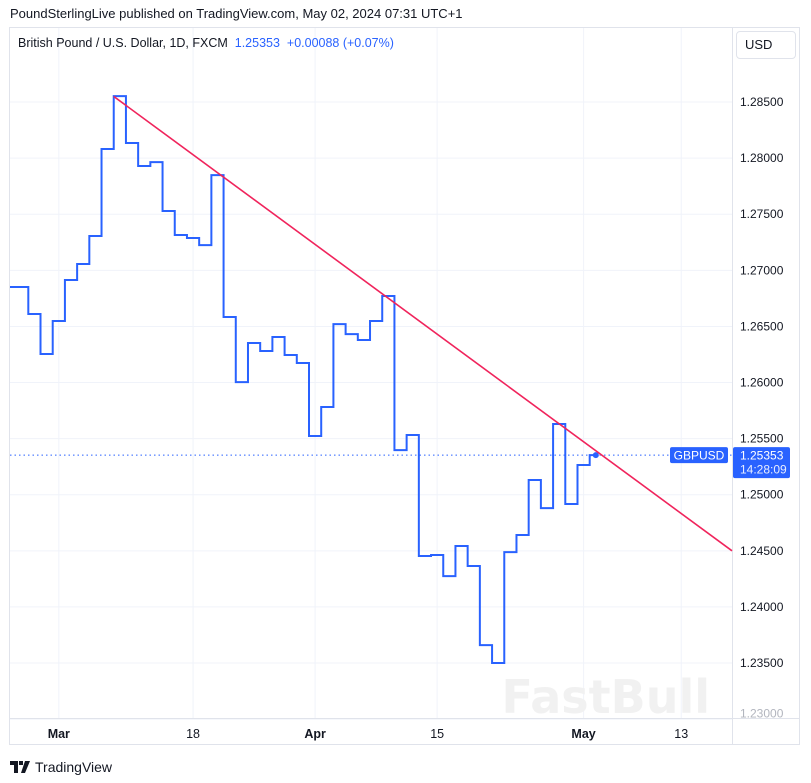 Image resolution: width=811 pixels, height=783 pixels. Describe the element at coordinates (766, 45) in the screenshot. I see `currency-button: USD` at that location.